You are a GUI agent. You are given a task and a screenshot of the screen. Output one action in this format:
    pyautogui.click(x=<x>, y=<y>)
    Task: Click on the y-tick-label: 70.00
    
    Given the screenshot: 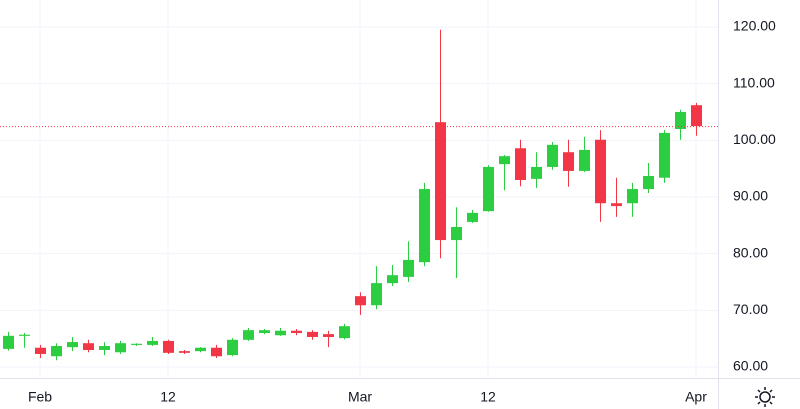 What is the action you would take?
    pyautogui.click(x=750, y=309)
    